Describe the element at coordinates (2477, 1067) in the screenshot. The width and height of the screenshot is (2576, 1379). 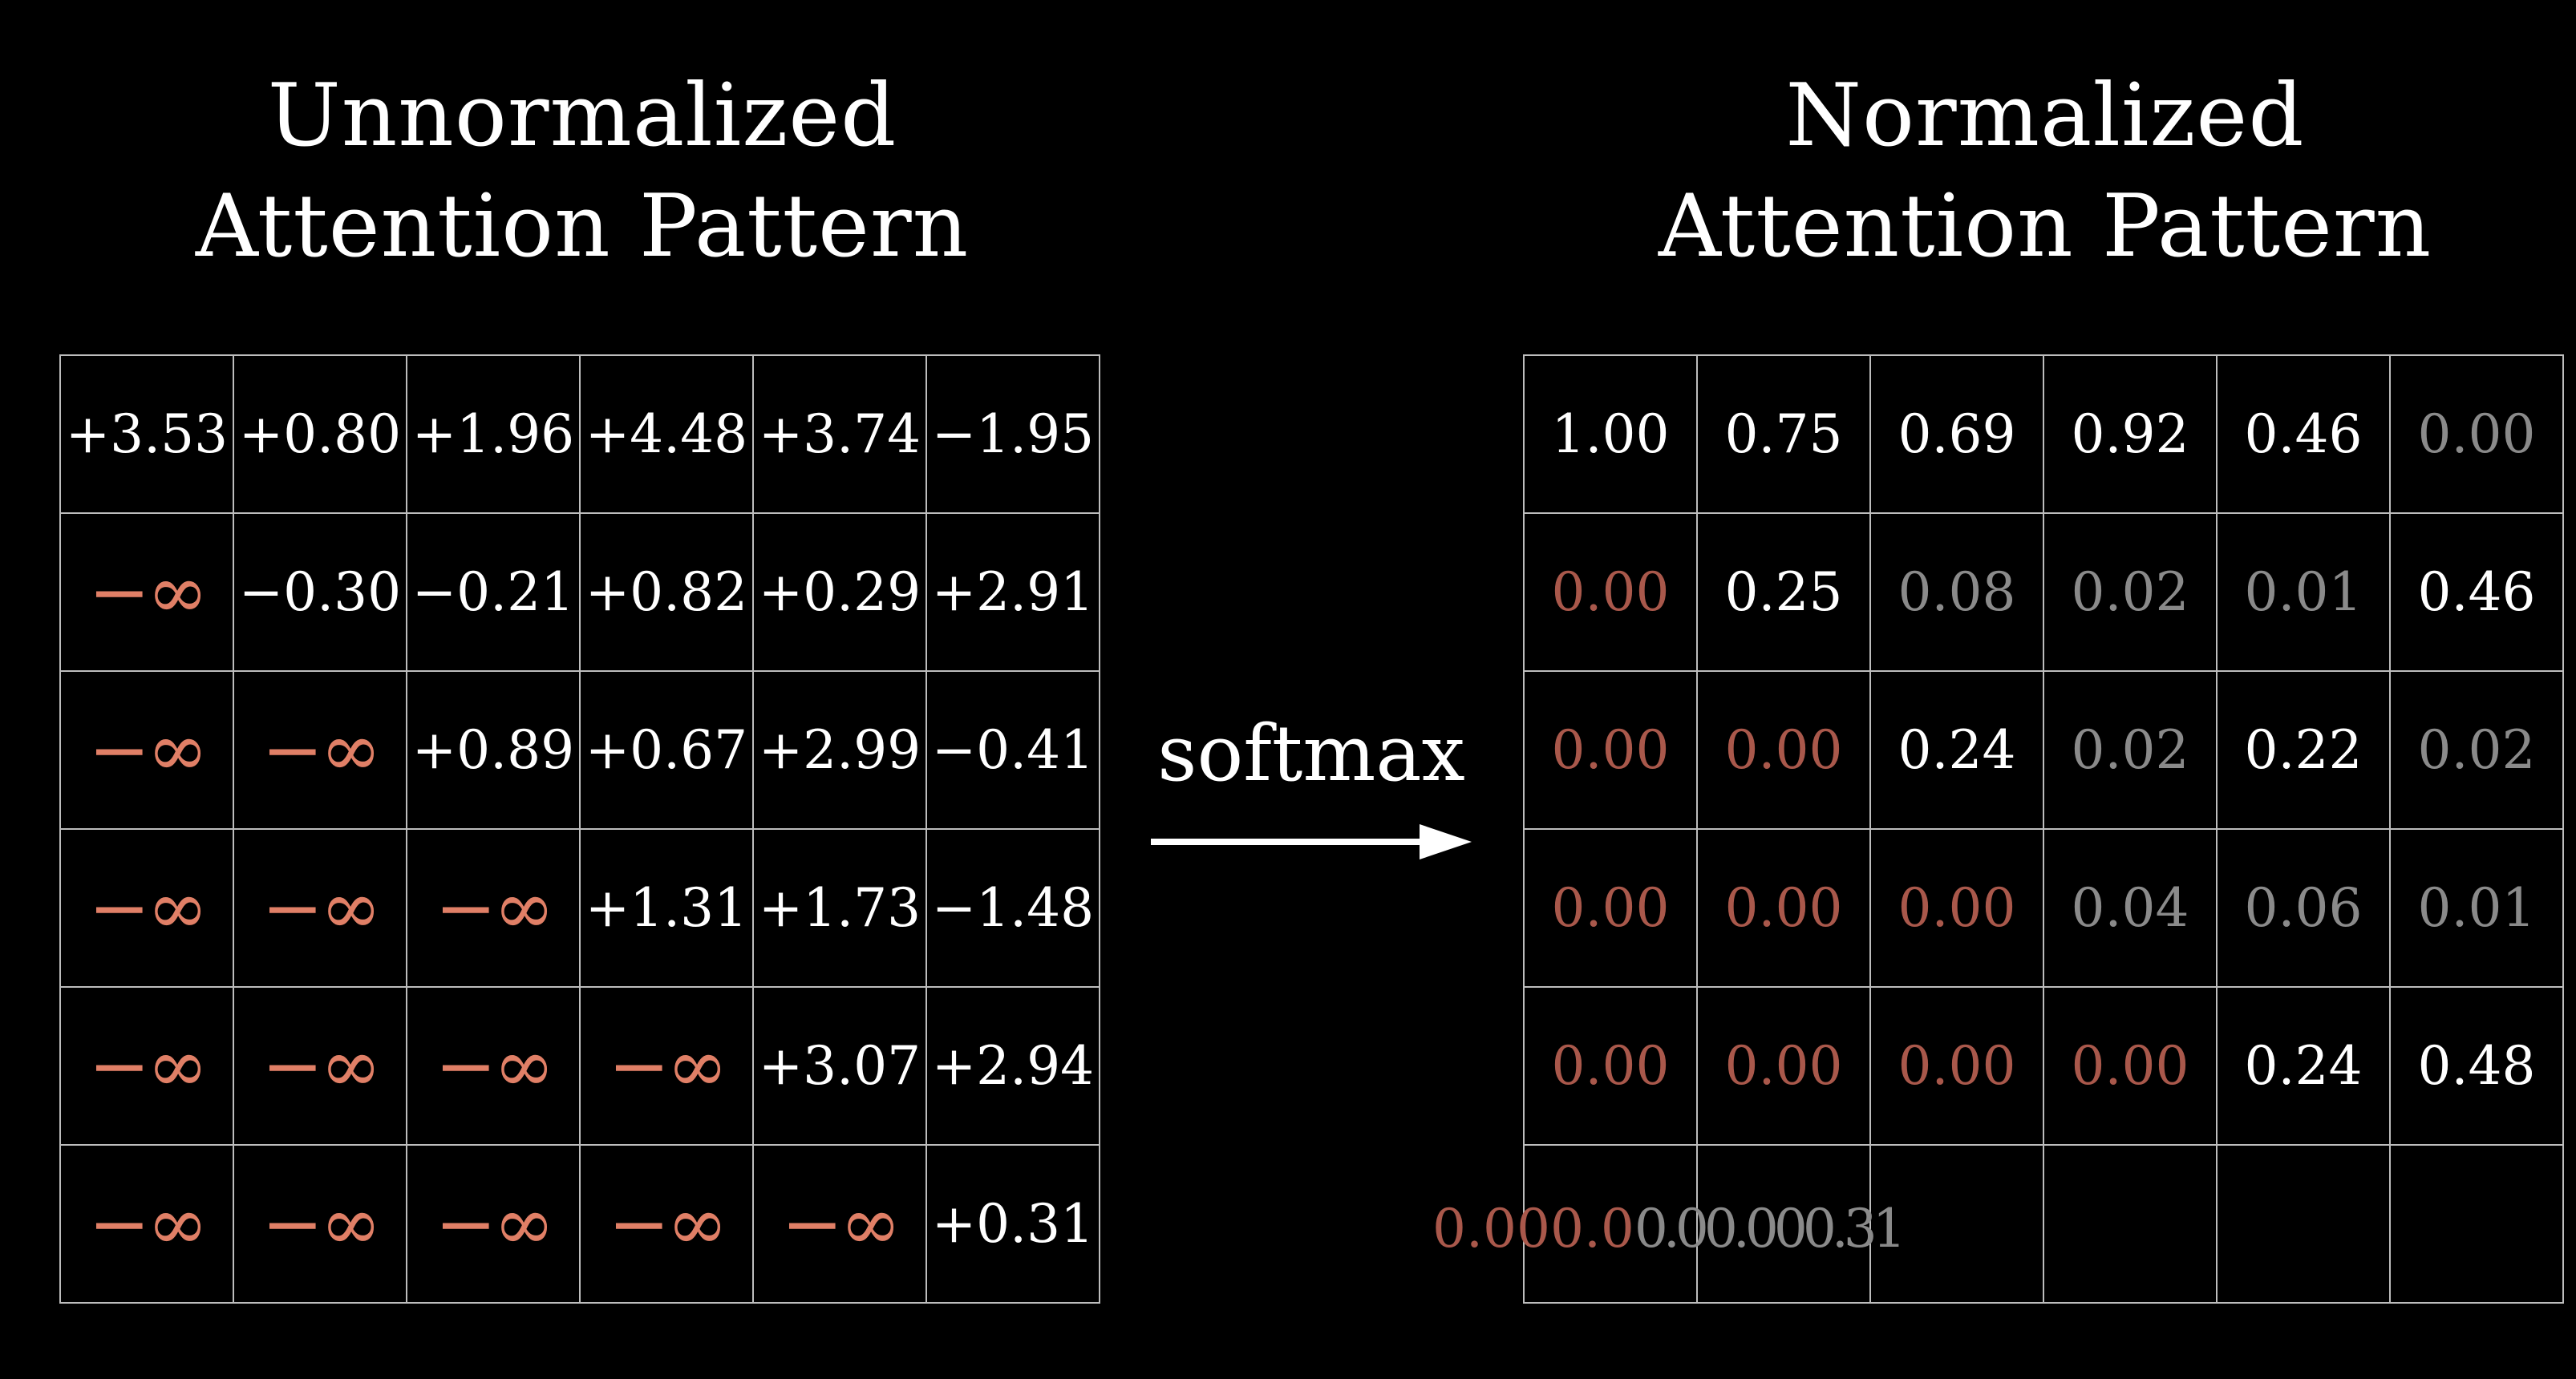
I see `normalized-cell-r5-c6: 0.48` at that location.